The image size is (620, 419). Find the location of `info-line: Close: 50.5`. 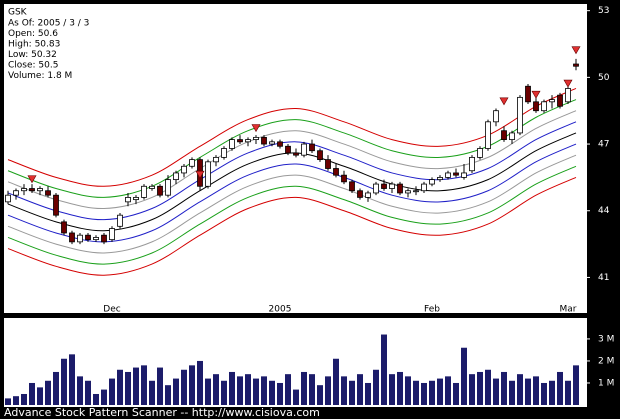

info-line: Close: 50.5 is located at coordinates (33, 66).